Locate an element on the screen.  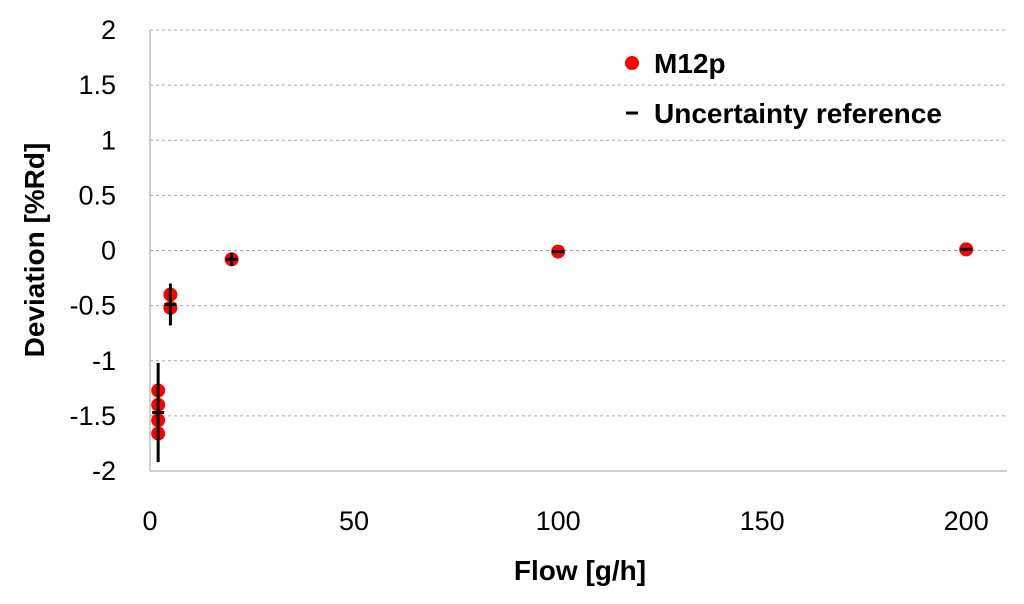
x-tick-label: 100 is located at coordinates (558, 521).